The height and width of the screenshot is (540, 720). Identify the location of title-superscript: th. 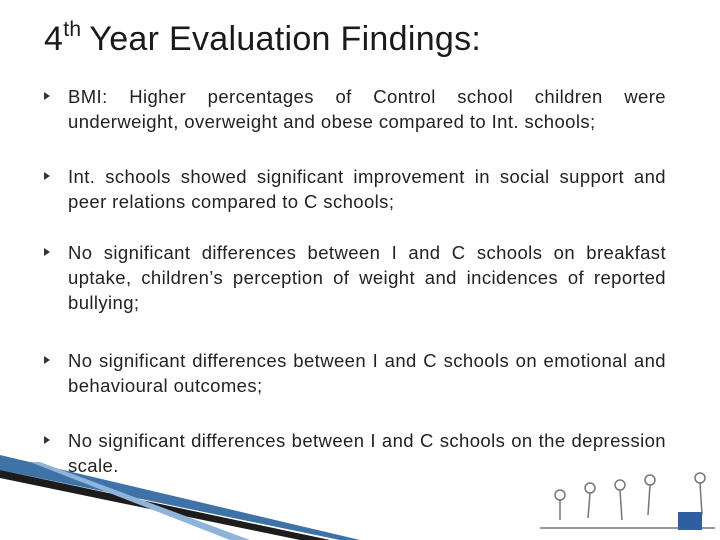
(72, 29).